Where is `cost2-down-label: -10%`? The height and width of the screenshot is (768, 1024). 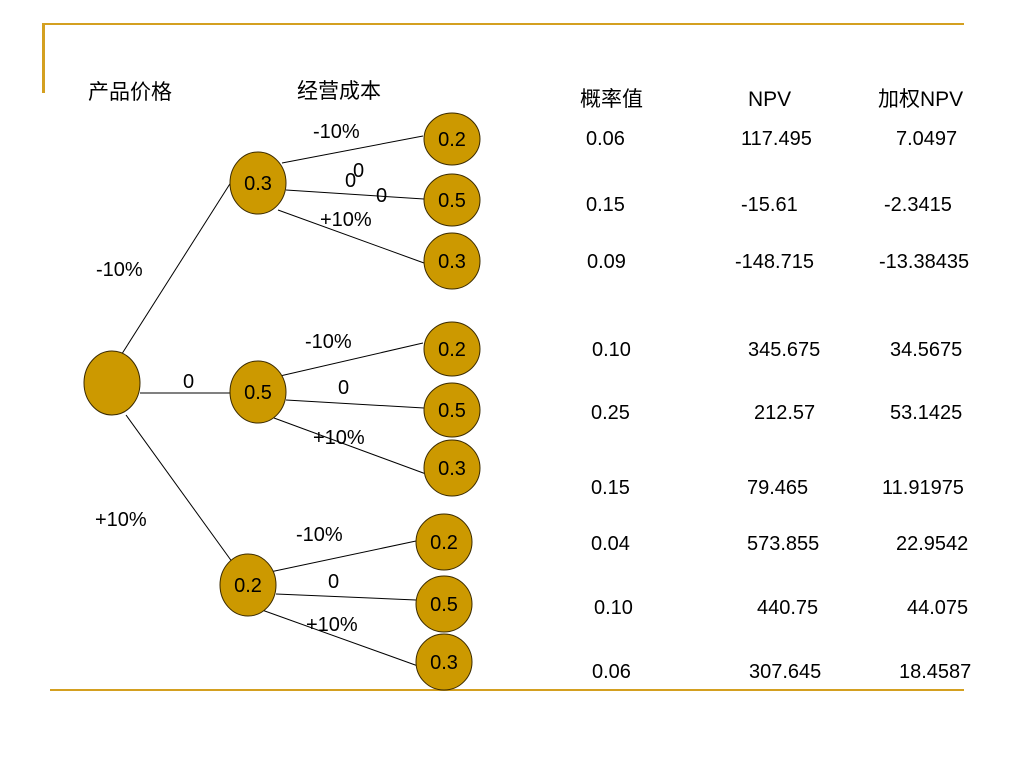
cost2-down-label: -10% is located at coordinates (328, 342).